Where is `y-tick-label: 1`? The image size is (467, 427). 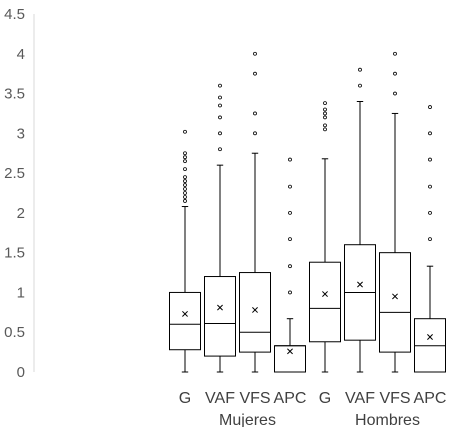
y-tick-label: 1 is located at coordinates (21, 292).